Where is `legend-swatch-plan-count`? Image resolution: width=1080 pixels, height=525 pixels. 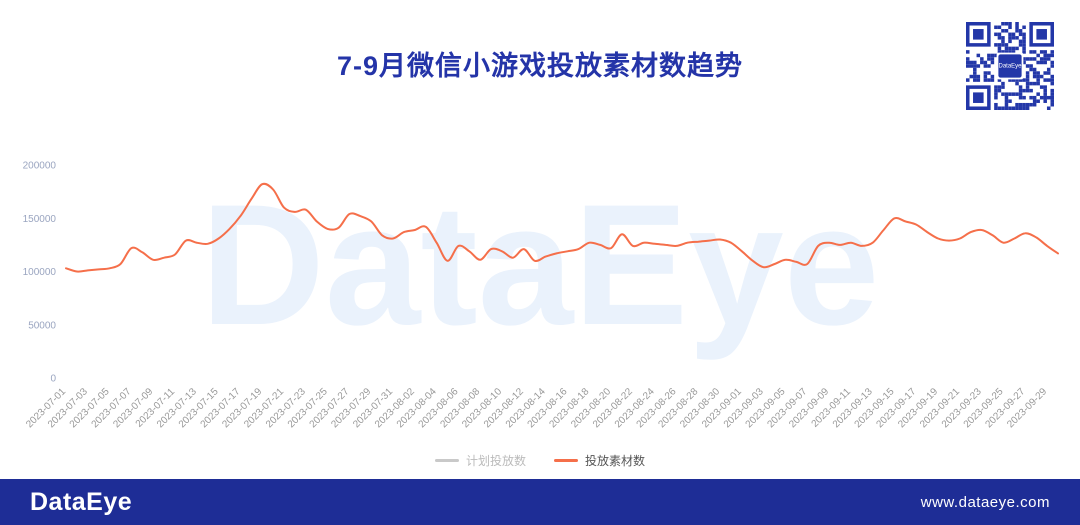 legend-swatch-plan-count is located at coordinates (446, 460).